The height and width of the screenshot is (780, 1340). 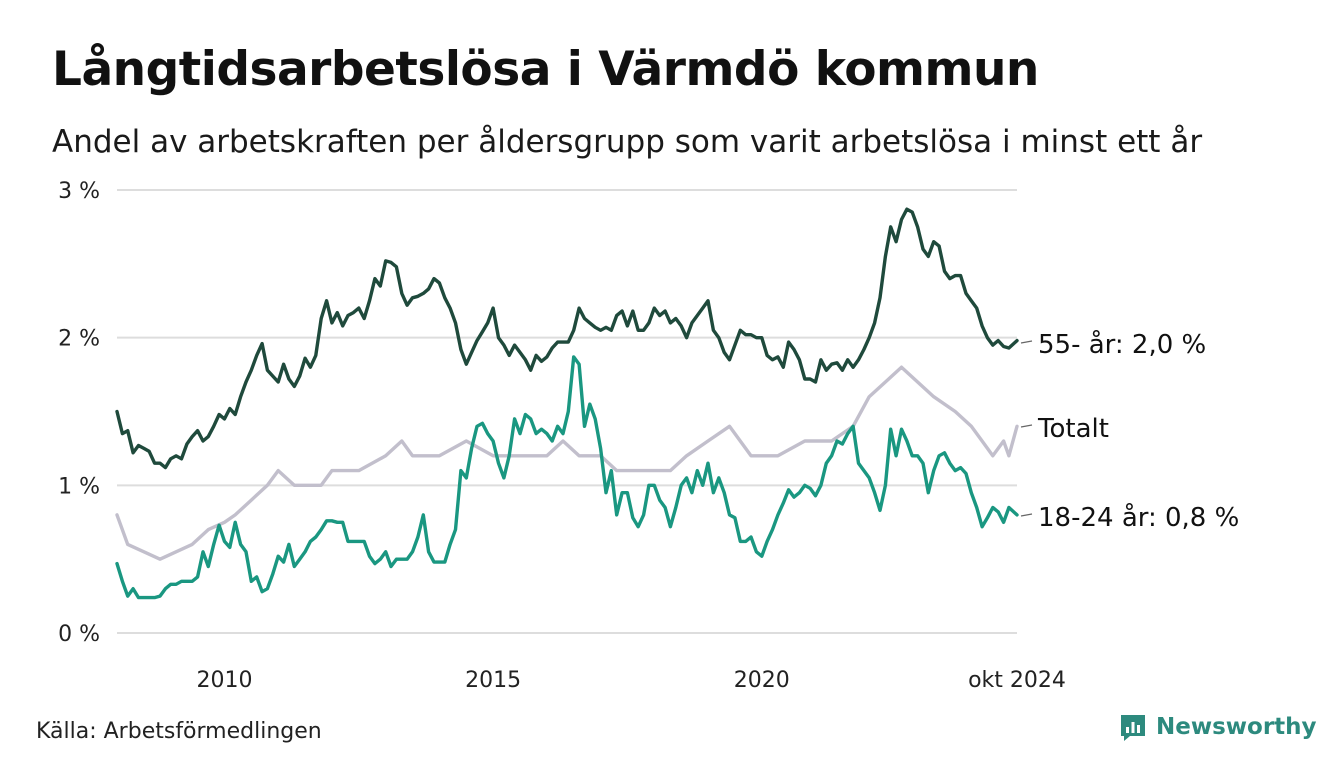 I want to click on x-tick-label: 2020, so click(x=762, y=680).